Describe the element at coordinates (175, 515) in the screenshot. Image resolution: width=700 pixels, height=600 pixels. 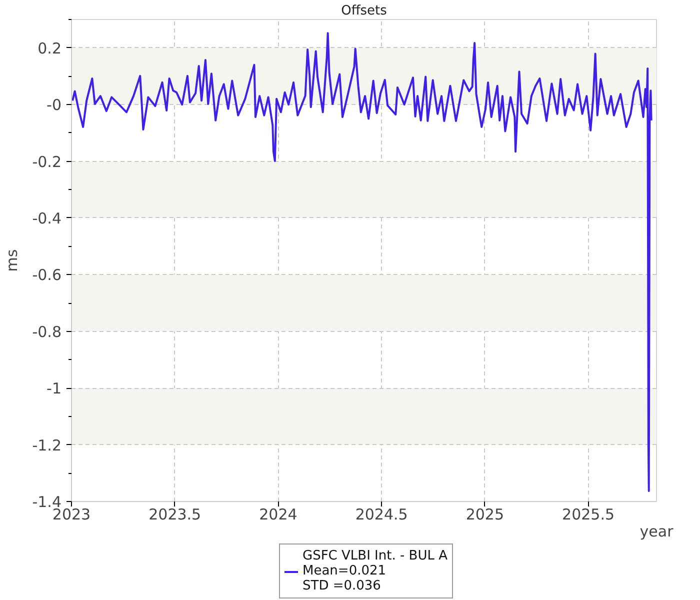
I see `x-tick-label: 2023.5` at that location.